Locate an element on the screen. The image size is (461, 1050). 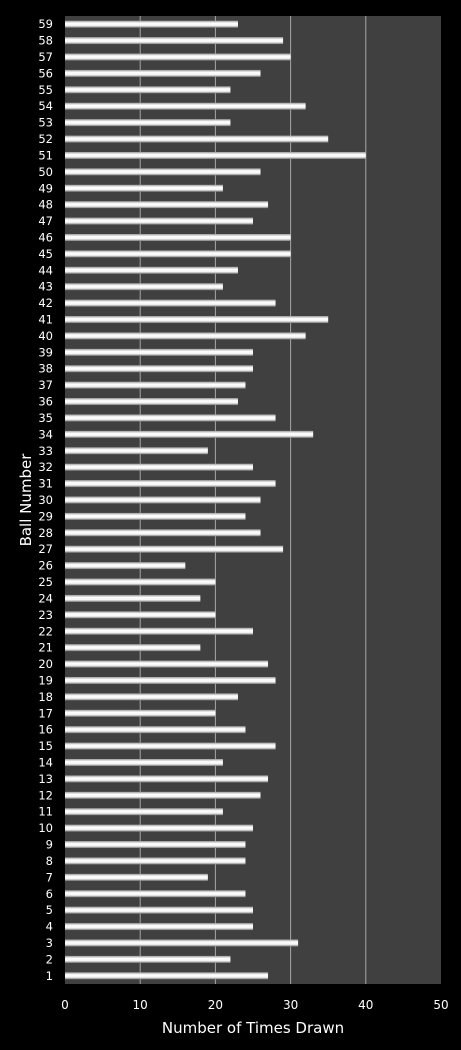
y-tick-label: 37 is located at coordinates (45, 385).